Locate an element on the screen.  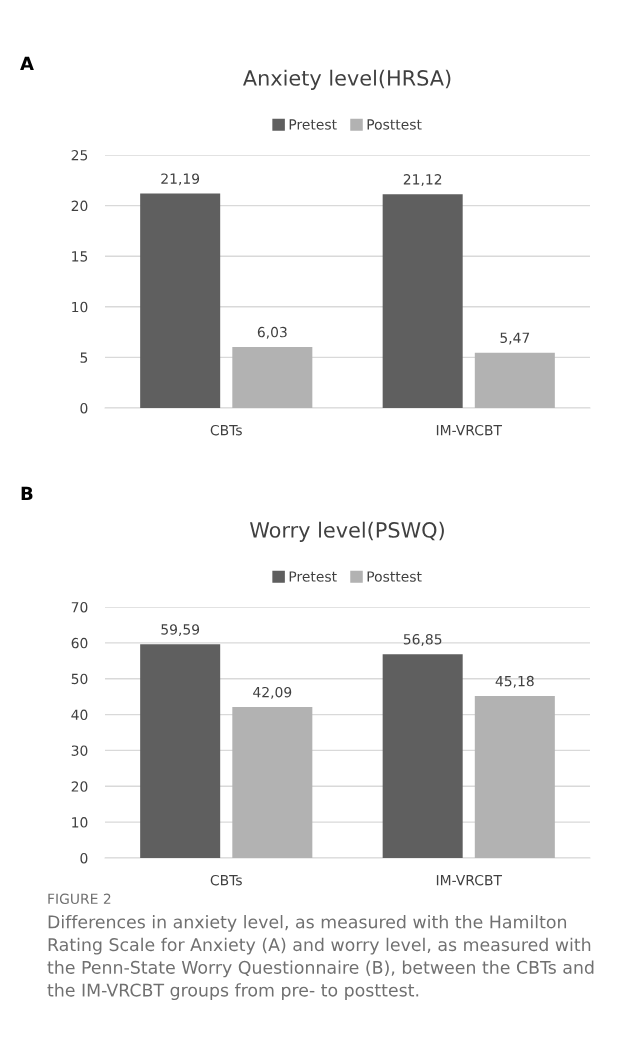
y-tick-label: 50 is located at coordinates (79, 679).